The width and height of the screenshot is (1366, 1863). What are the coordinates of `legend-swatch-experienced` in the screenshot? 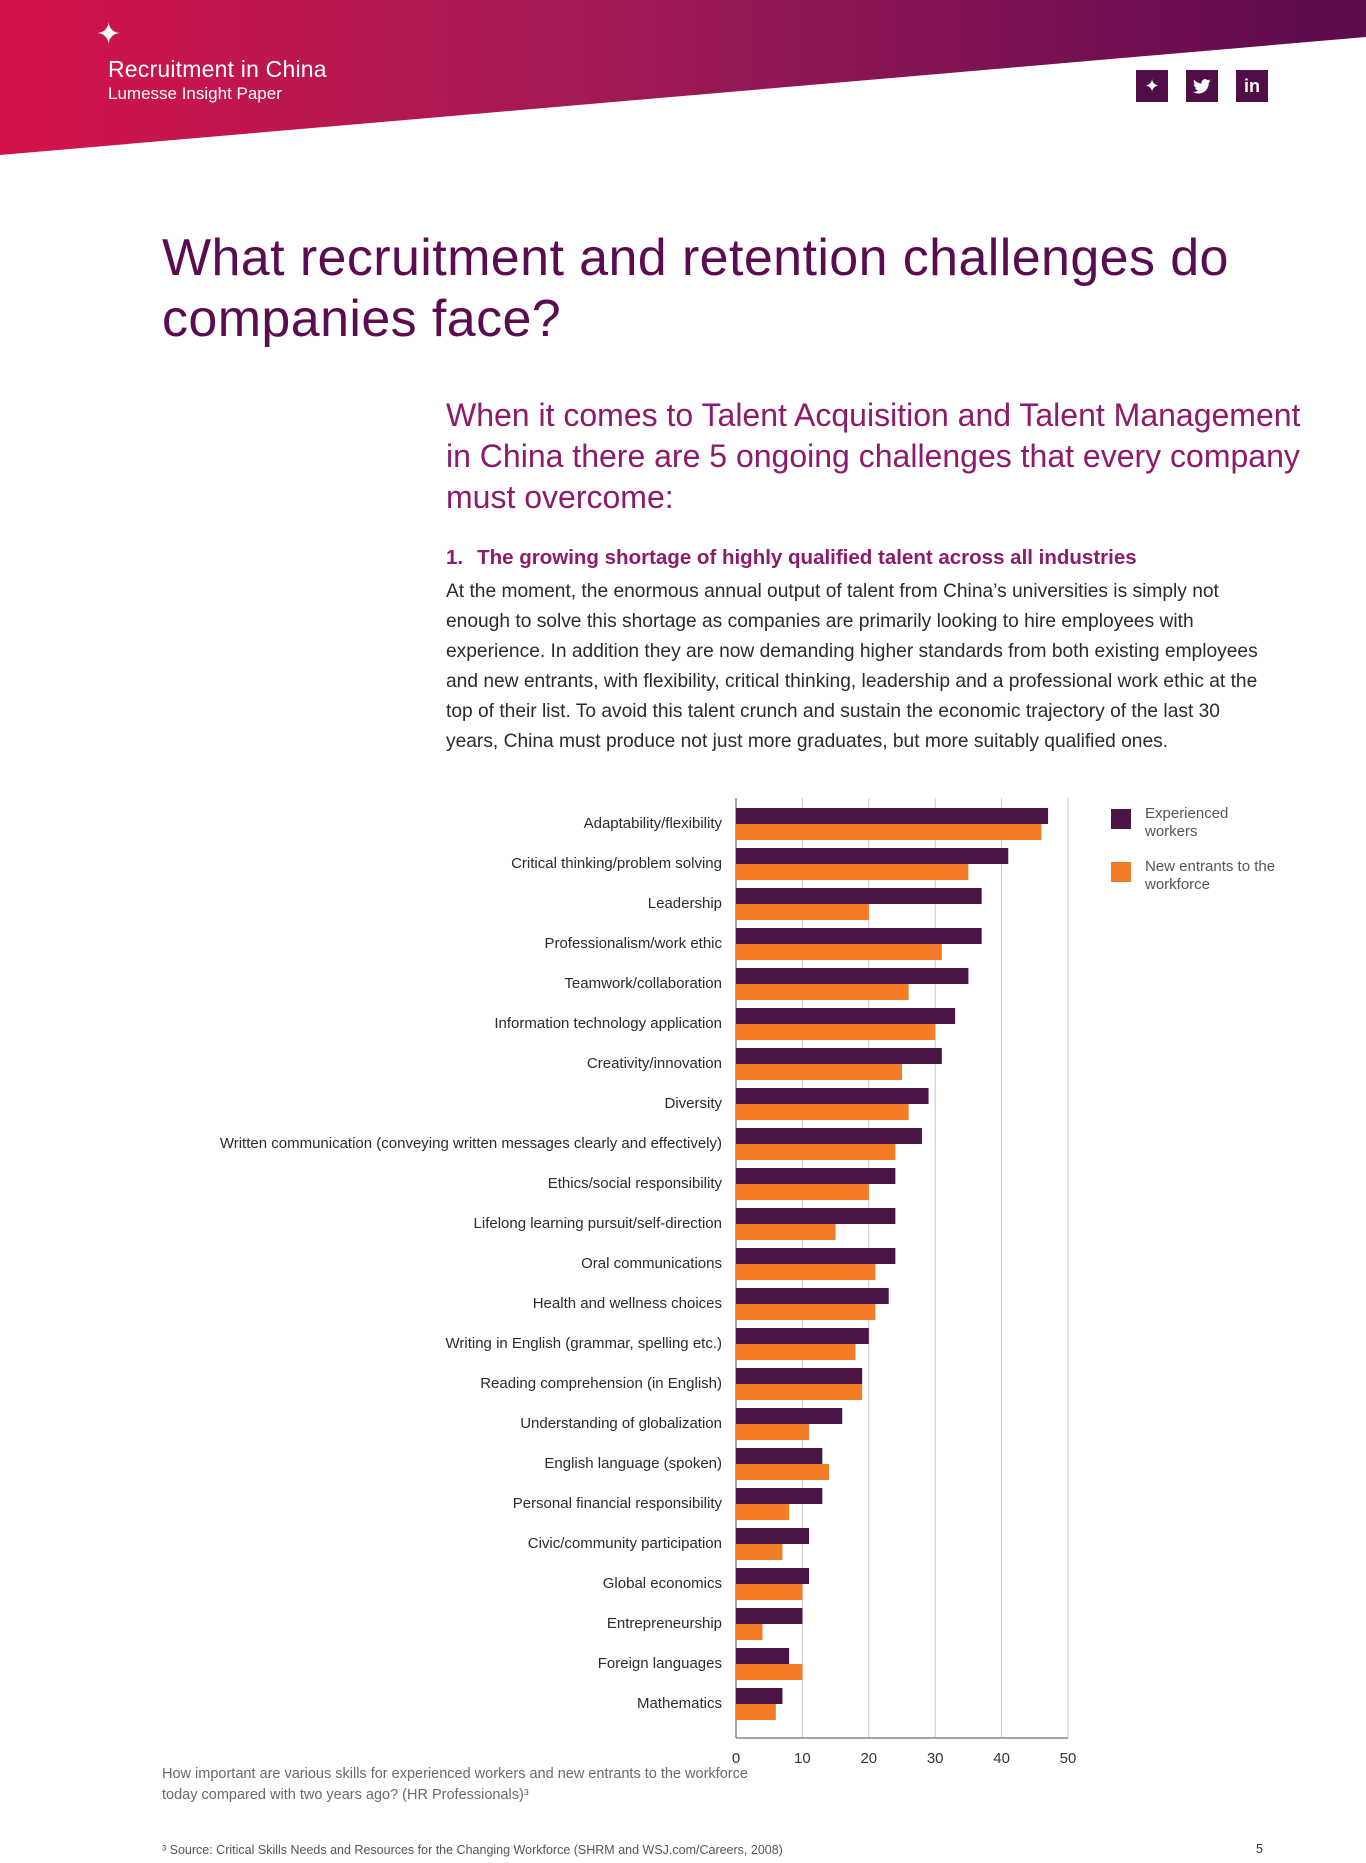 It's located at (1121, 819).